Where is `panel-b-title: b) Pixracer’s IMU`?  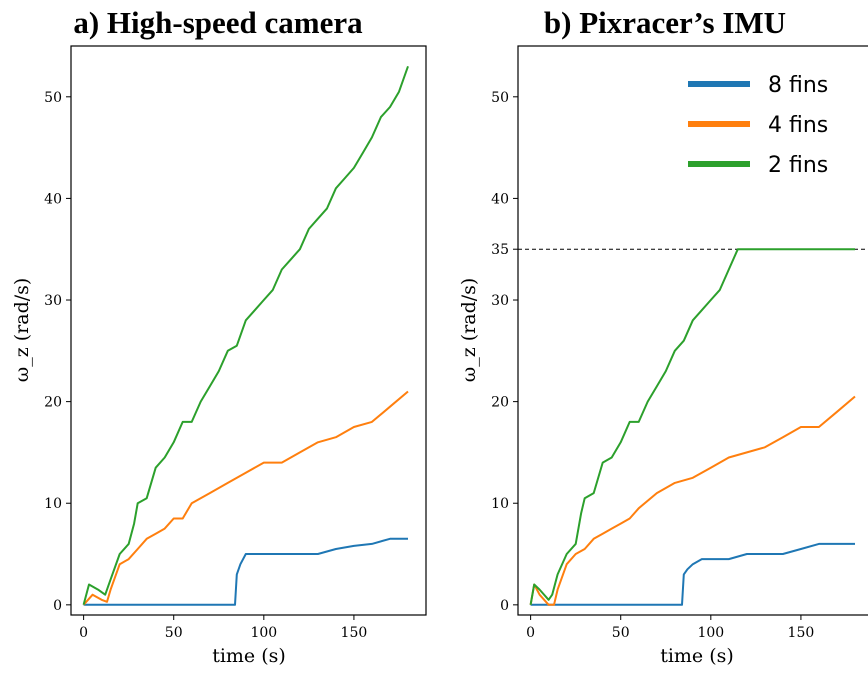
panel-b-title: b) Pixracer’s IMU is located at coordinates (665, 22).